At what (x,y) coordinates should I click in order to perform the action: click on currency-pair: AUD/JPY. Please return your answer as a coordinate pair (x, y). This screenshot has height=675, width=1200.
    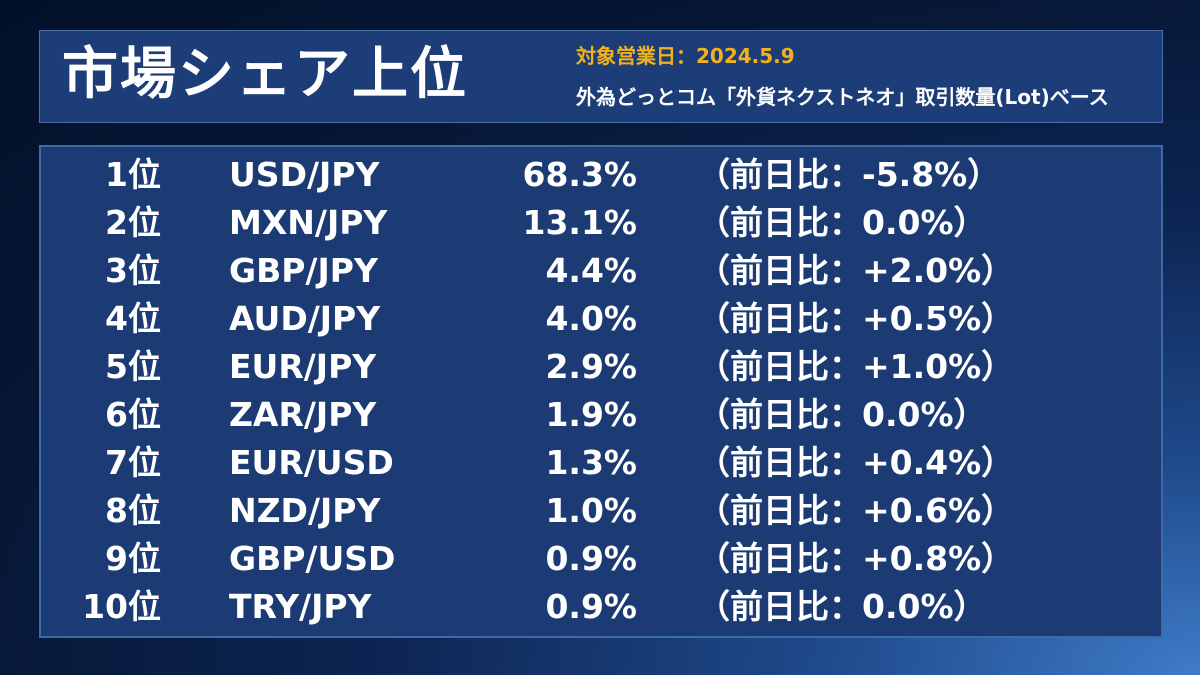
    Looking at the image, I should click on (305, 318).